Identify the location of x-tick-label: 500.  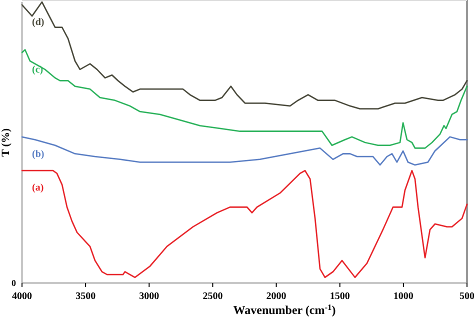
(467, 296).